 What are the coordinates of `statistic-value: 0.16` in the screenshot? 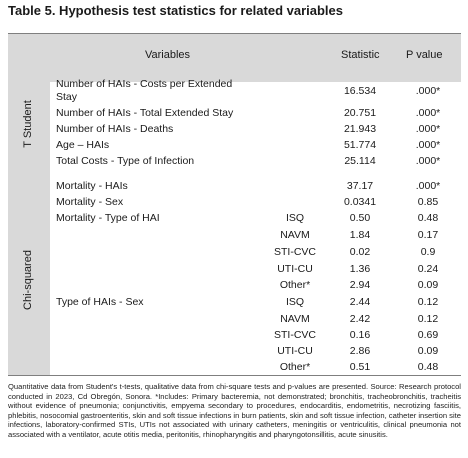 It's located at (360, 335).